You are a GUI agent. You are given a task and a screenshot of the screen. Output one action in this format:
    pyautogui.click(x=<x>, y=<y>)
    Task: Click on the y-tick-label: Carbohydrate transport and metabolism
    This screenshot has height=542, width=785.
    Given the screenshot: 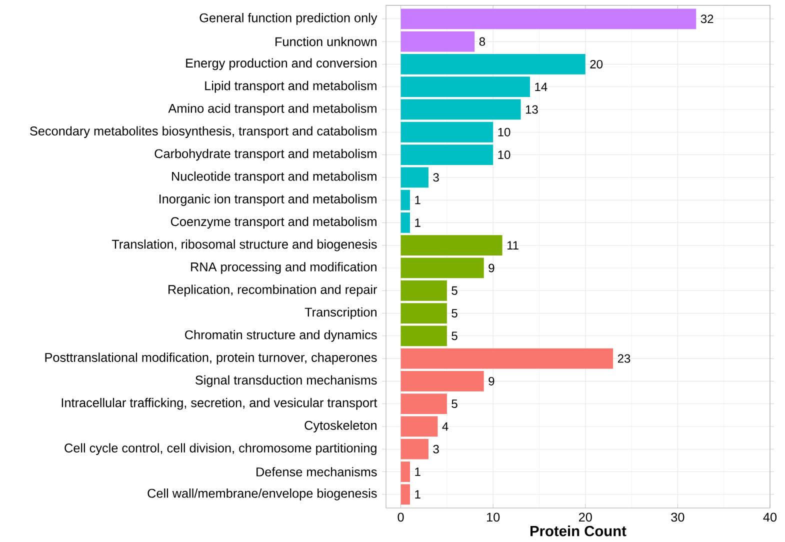 What is the action you would take?
    pyautogui.click(x=265, y=154)
    